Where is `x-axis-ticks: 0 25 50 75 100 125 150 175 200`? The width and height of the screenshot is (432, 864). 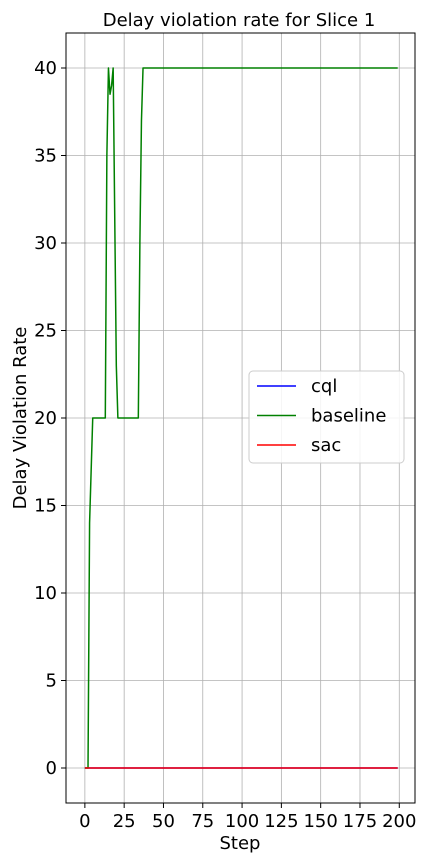
x-axis-ticks: 0 25 50 75 100 125 150 175 200 is located at coordinates (247, 817).